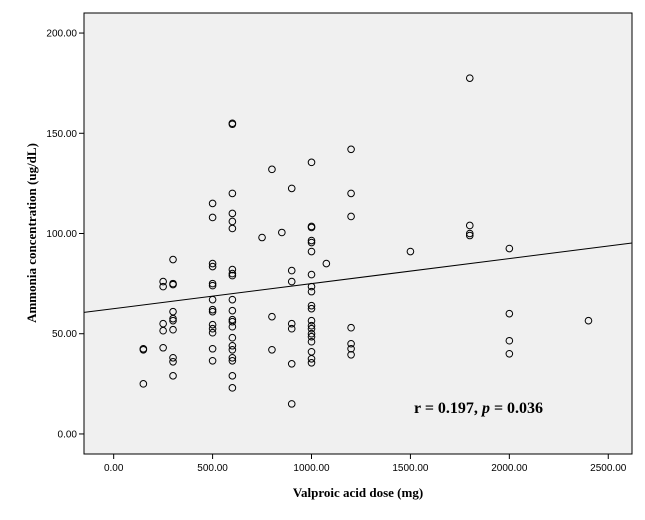 The height and width of the screenshot is (520, 645). I want to click on x-tick-label: 1000.00, so click(311, 468).